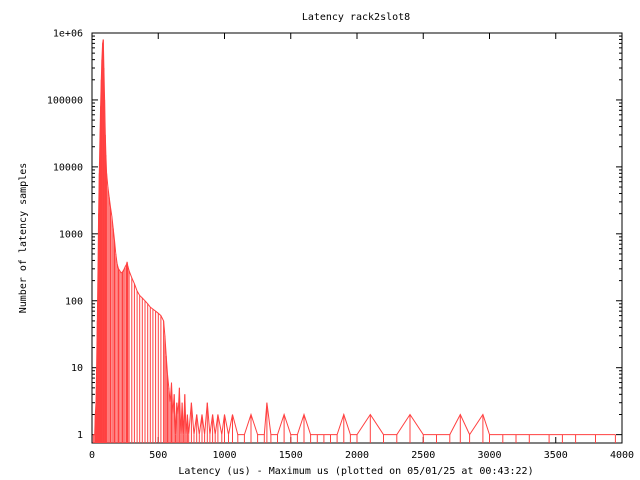 The height and width of the screenshot is (480, 640). Describe the element at coordinates (65, 100) in the screenshot. I see `y-tick-label: 100000` at that location.